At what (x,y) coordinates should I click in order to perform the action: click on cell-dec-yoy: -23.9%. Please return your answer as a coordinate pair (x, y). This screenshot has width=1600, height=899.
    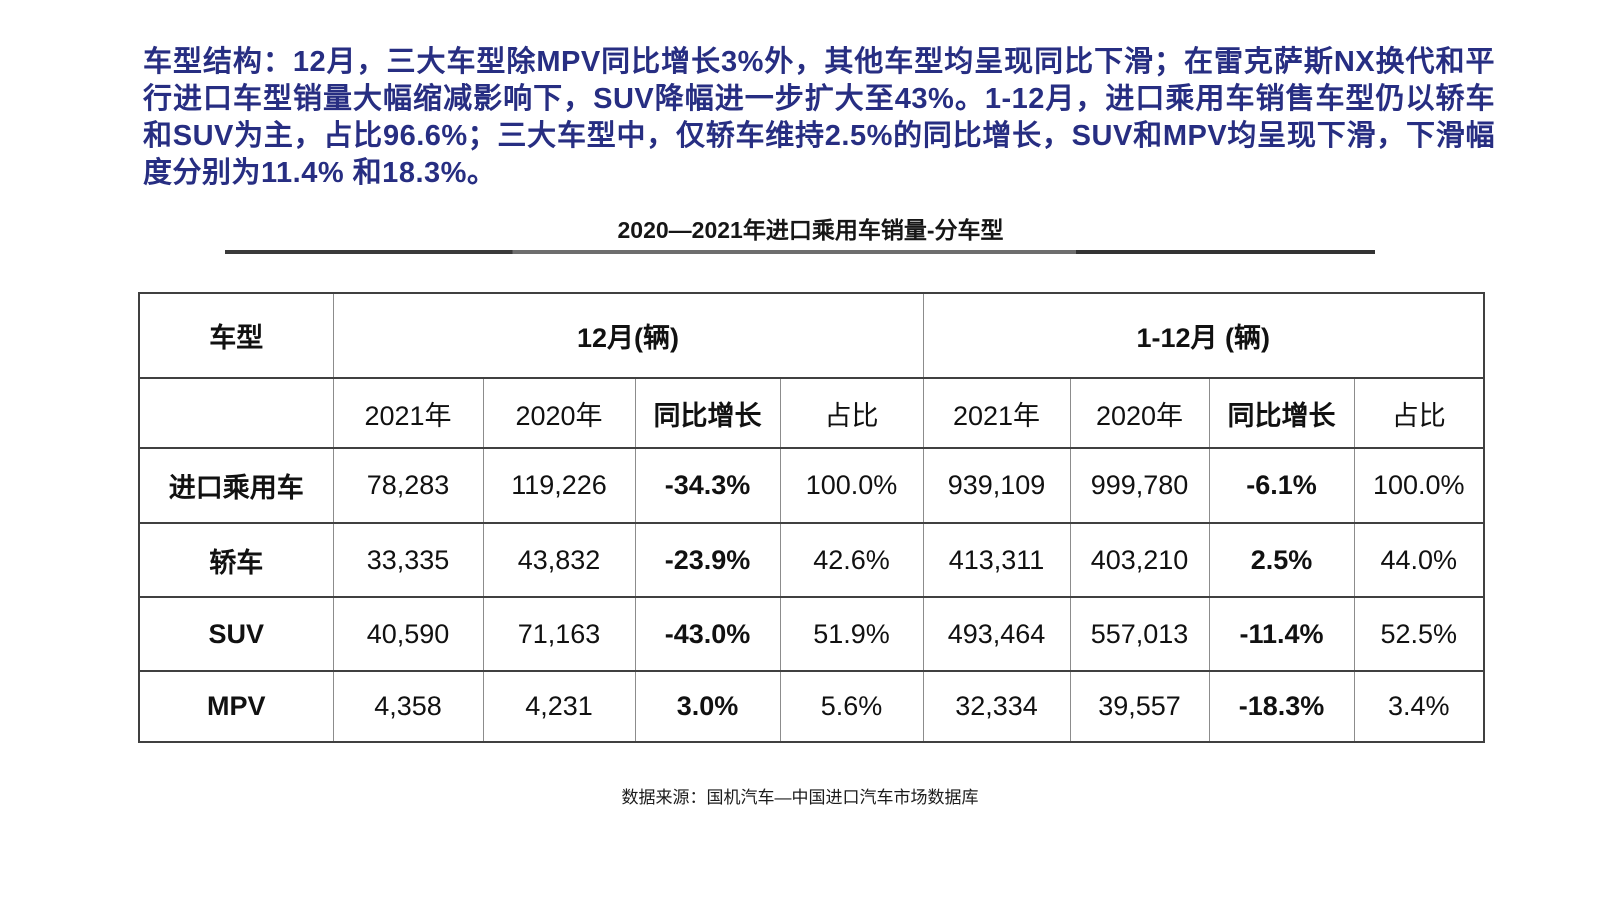
    Looking at the image, I should click on (707, 560).